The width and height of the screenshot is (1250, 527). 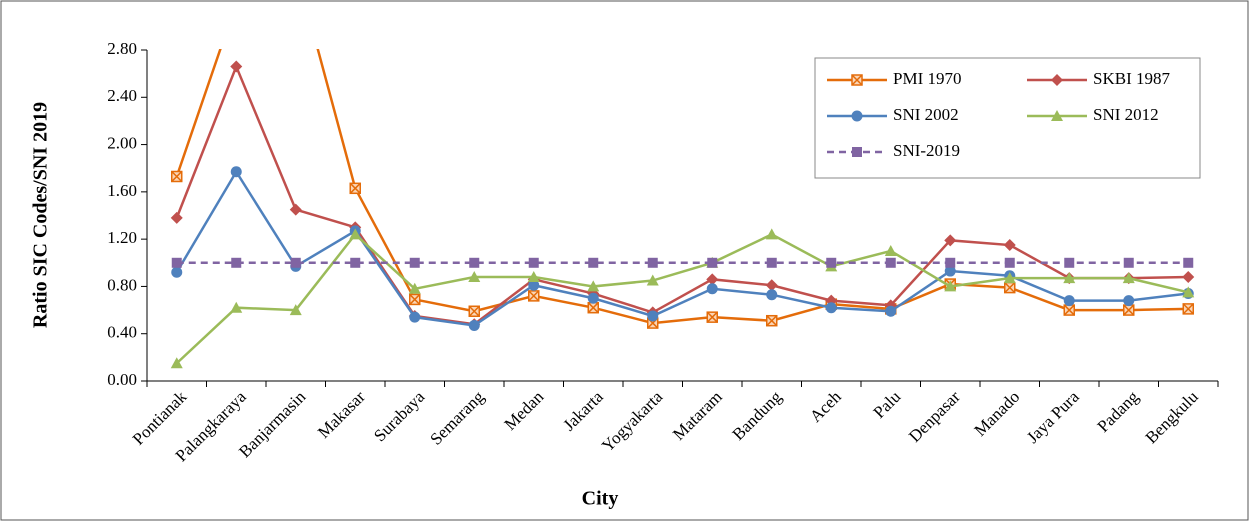 I want to click on legend-box, so click(x=1007, y=118).